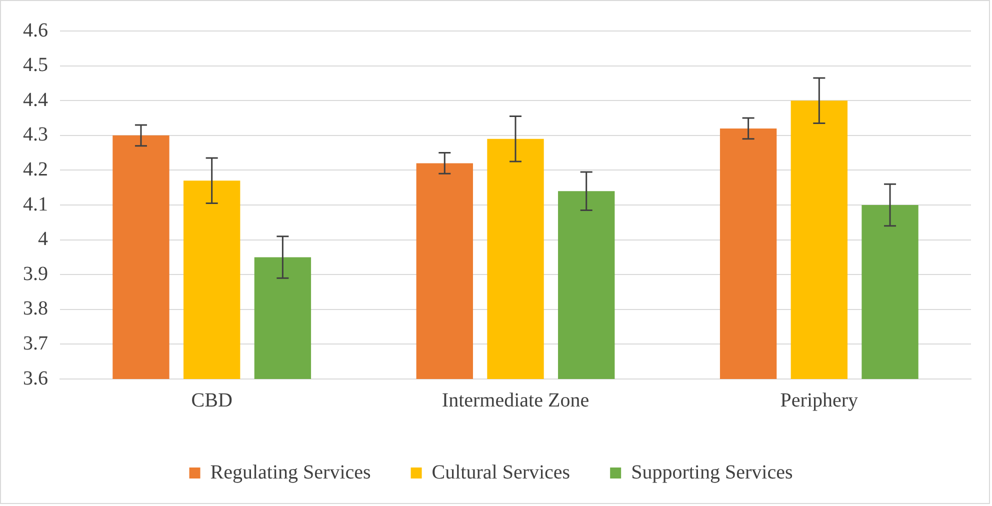  What do you see at coordinates (35, 378) in the screenshot?
I see `y-tick-label: 3.6` at bounding box center [35, 378].